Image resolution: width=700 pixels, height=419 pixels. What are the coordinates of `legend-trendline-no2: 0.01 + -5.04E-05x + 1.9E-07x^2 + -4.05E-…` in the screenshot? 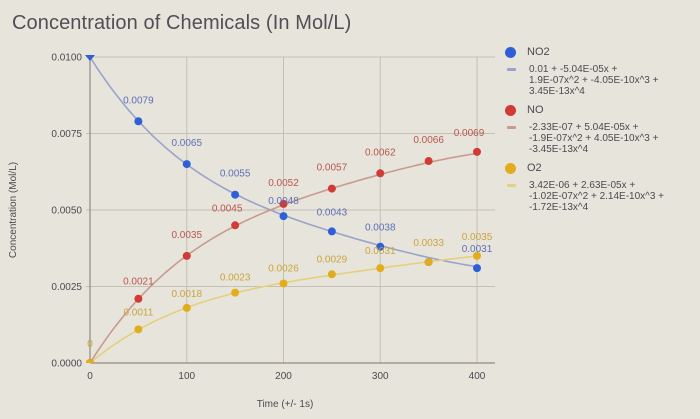 It's located at (602, 80).